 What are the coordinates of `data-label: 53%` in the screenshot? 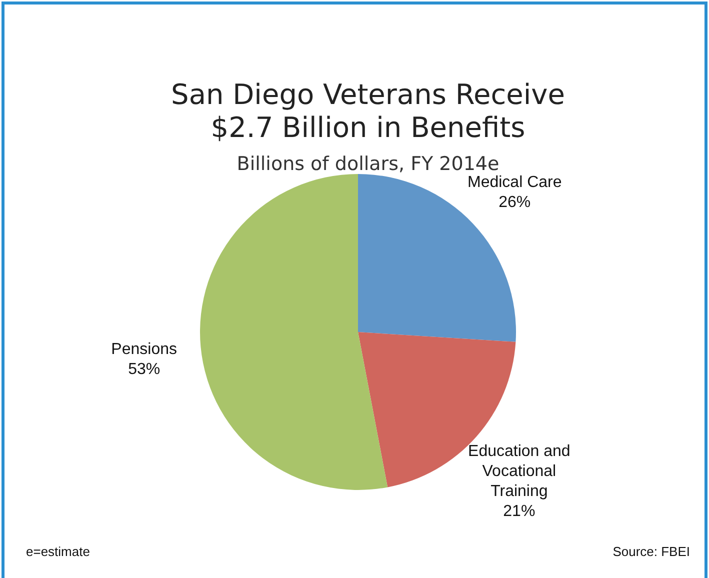 It's located at (144, 369).